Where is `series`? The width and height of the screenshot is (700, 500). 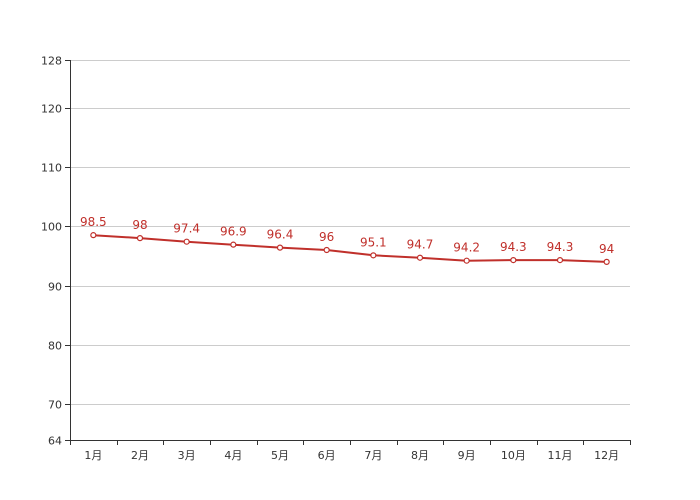 series is located at coordinates (350, 248).